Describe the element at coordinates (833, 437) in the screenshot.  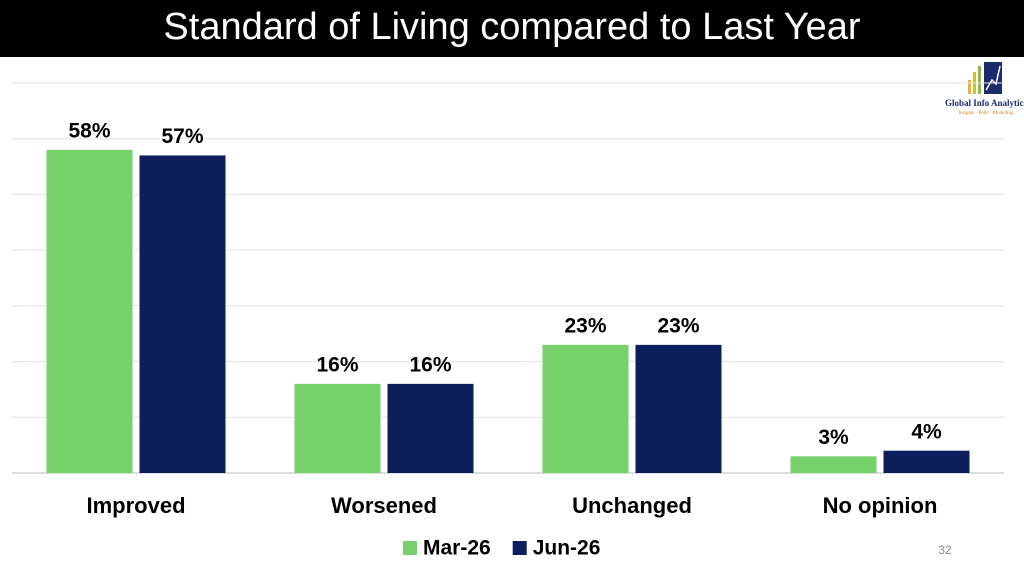
I see `value-label: 3%` at that location.